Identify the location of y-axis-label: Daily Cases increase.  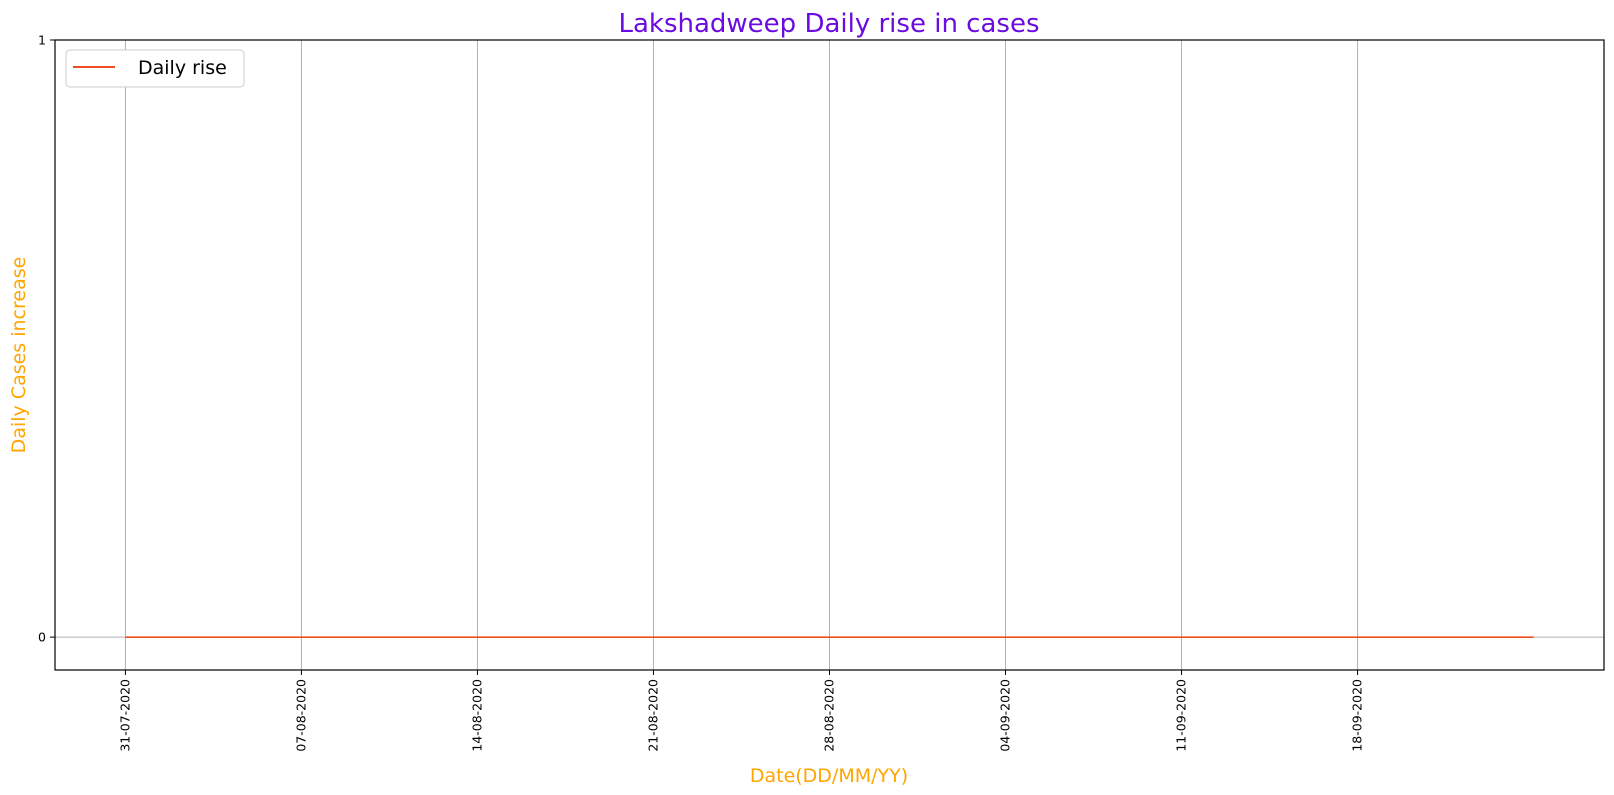
(19, 355).